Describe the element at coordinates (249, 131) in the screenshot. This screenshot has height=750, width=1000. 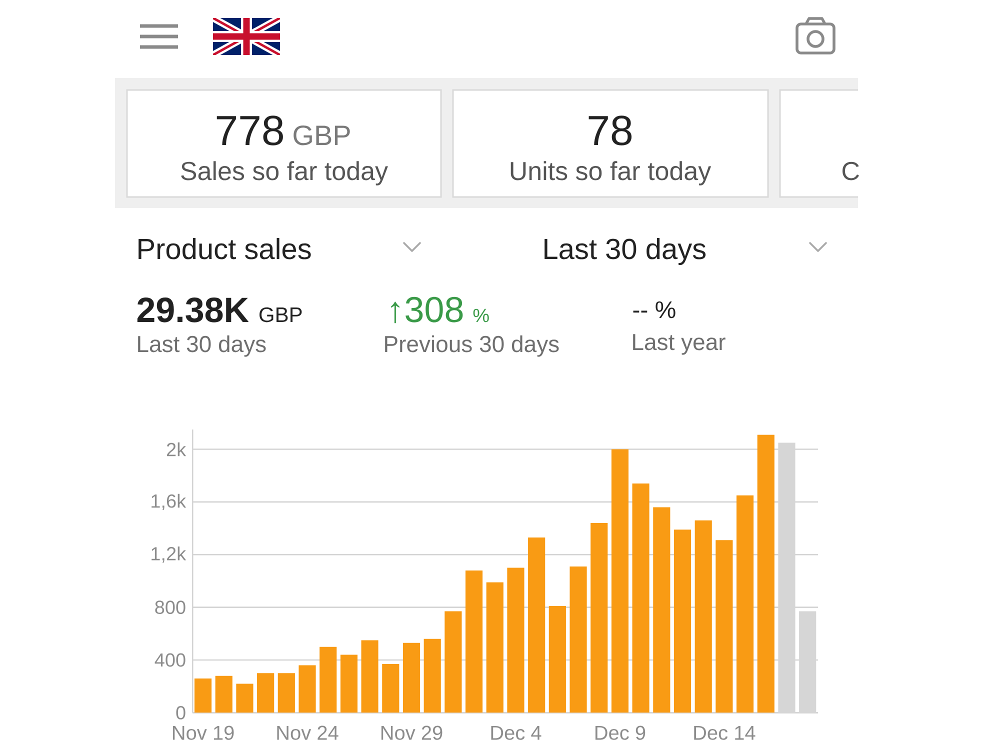
I see `text: 778` at that location.